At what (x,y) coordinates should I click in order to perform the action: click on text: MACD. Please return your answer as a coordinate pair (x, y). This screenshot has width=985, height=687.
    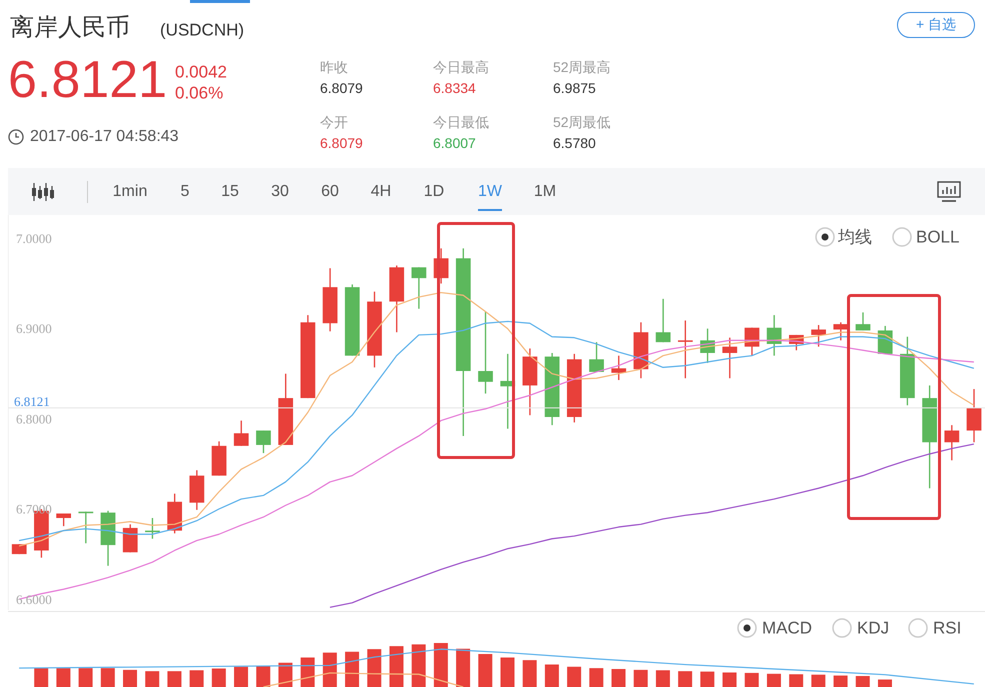
    Looking at the image, I should click on (787, 628).